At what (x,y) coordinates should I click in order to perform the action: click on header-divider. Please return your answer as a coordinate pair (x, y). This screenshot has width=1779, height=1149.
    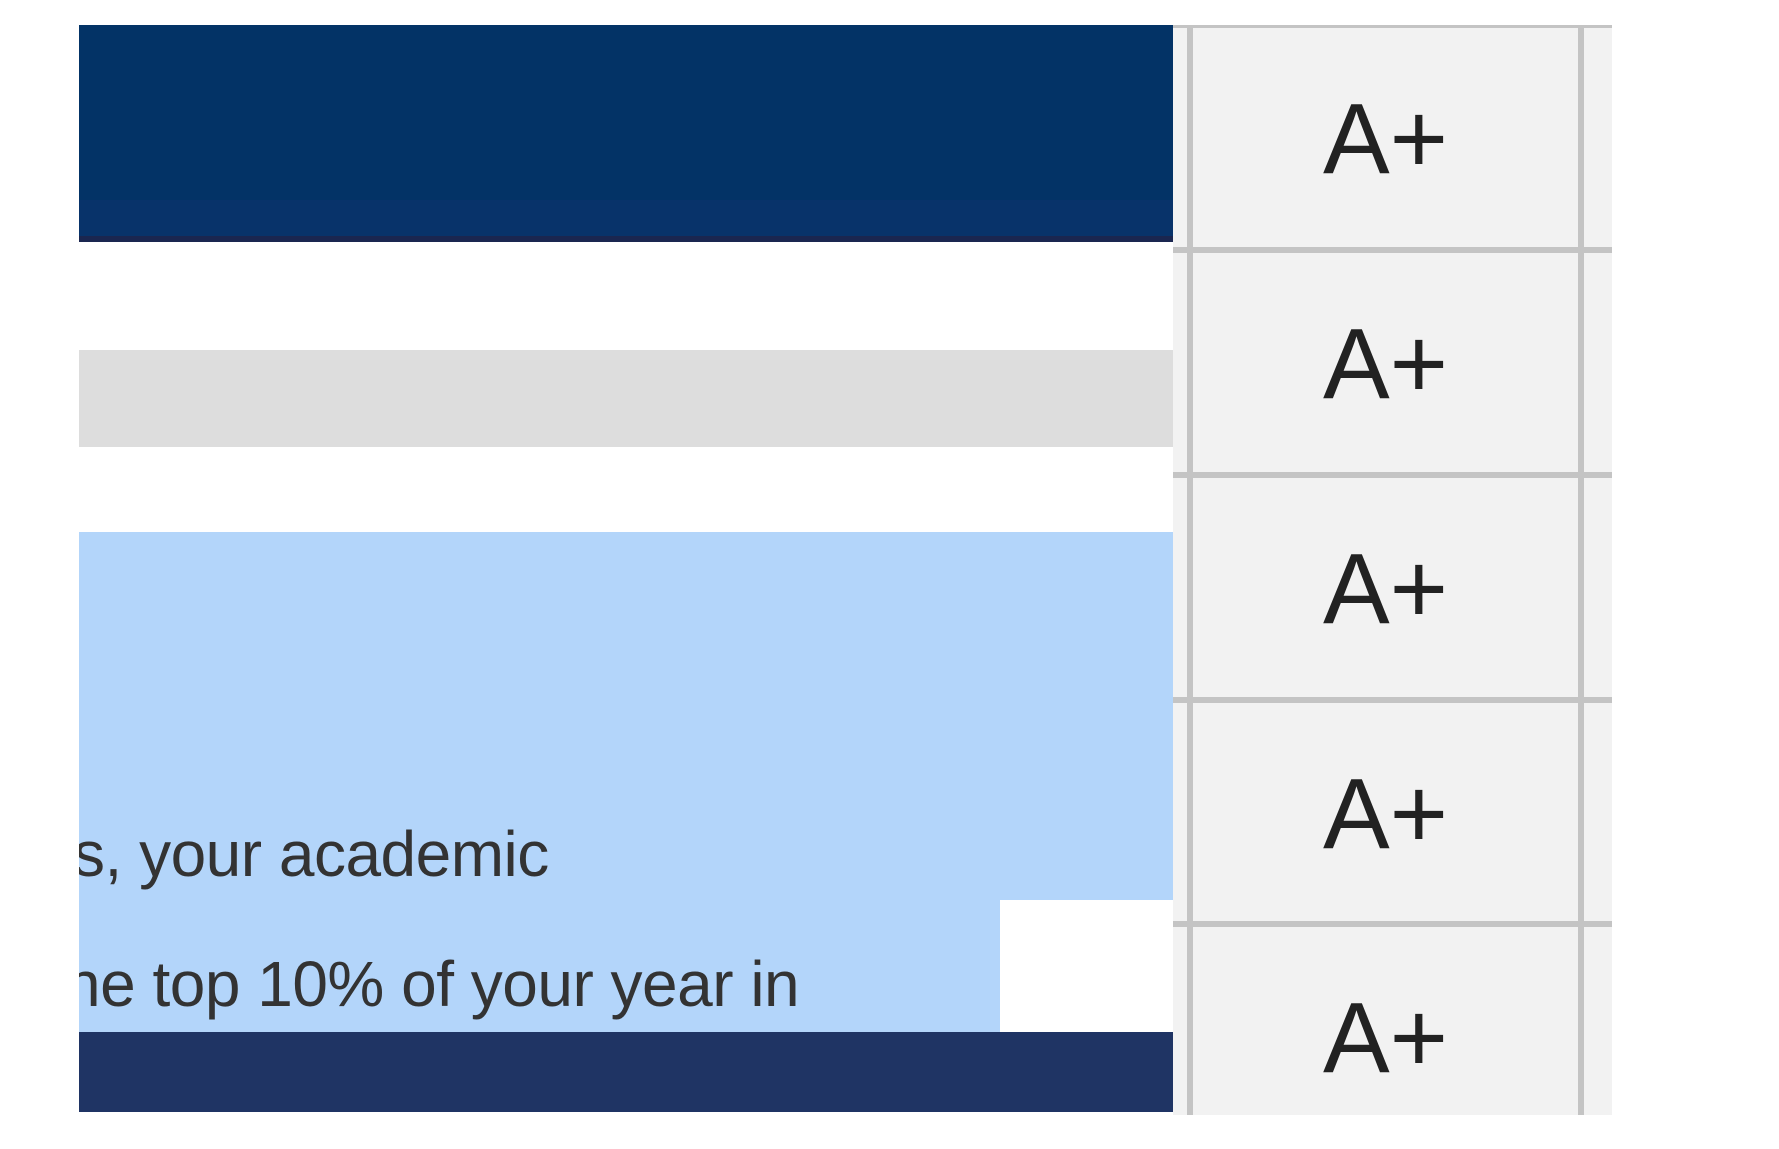
    Looking at the image, I should click on (626, 239).